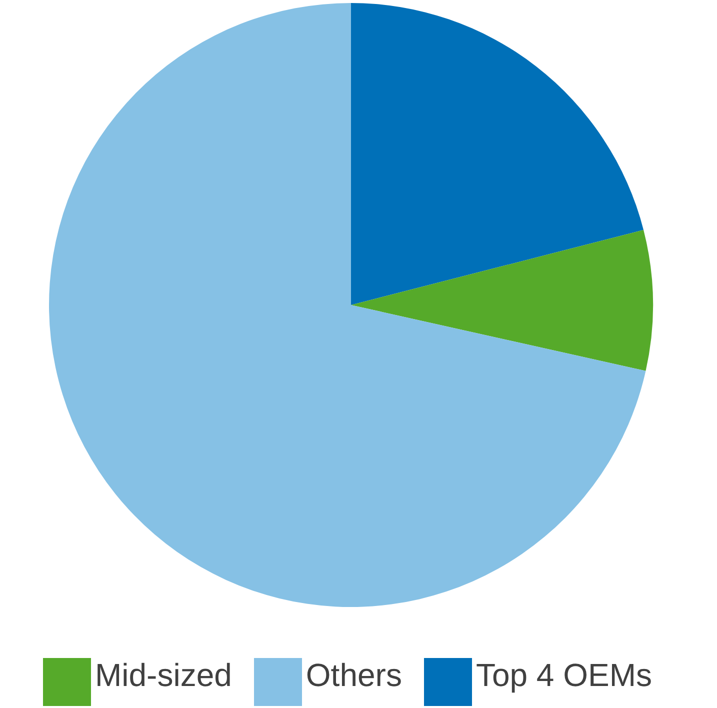 This screenshot has width=717, height=708. I want to click on pie-slice, so click(502, 300).